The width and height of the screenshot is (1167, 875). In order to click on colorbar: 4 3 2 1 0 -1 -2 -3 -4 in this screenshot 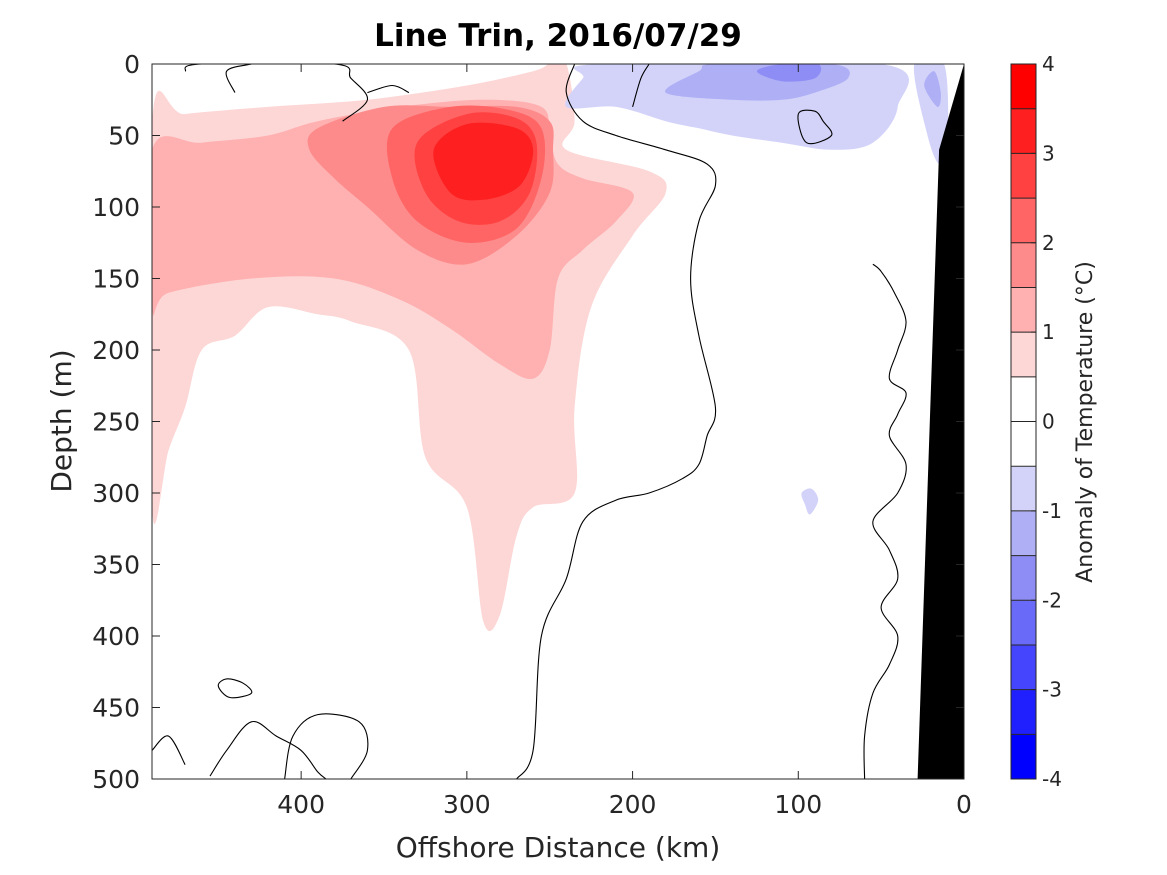, I will do `click(1036, 421)`.